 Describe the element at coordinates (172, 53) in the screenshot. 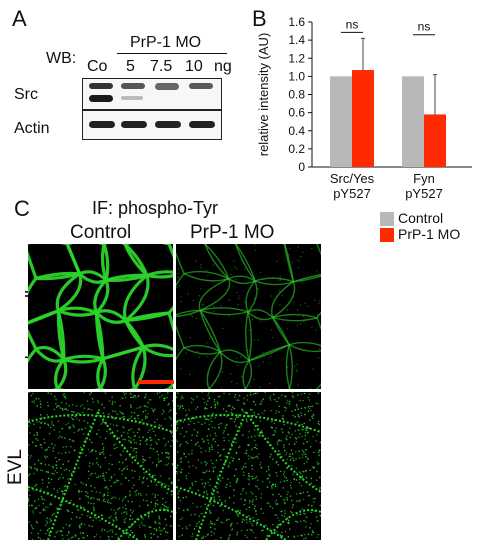

I see `mo-header-line` at that location.